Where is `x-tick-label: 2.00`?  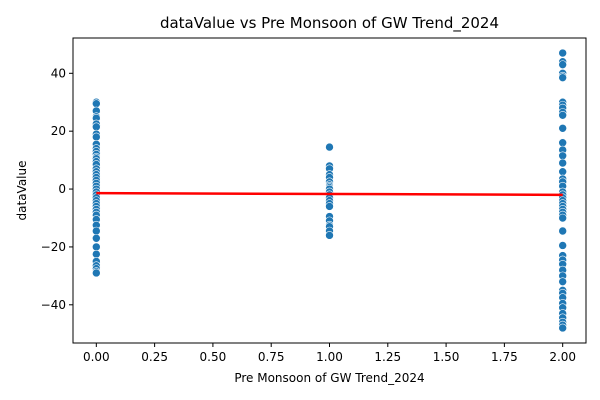 x-tick-label: 2.00 is located at coordinates (562, 357).